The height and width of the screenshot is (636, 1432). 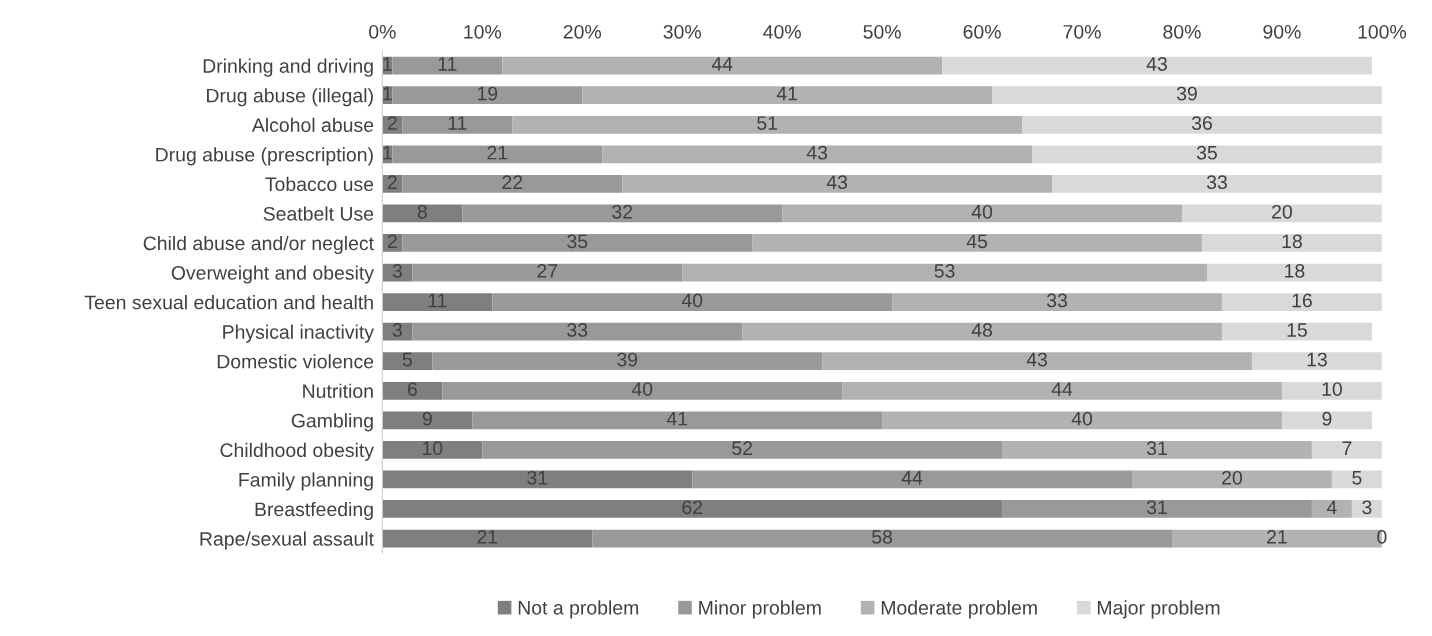 What do you see at coordinates (314, 511) in the screenshot?
I see `y-tick-label: Breastfeeding` at bounding box center [314, 511].